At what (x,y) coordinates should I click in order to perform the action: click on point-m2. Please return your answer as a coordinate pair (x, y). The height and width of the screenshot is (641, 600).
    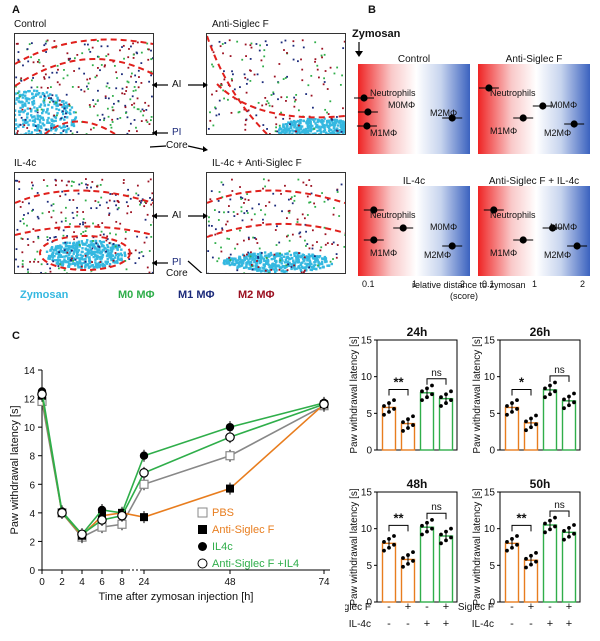
    Looking at the image, I should click on (452, 118).